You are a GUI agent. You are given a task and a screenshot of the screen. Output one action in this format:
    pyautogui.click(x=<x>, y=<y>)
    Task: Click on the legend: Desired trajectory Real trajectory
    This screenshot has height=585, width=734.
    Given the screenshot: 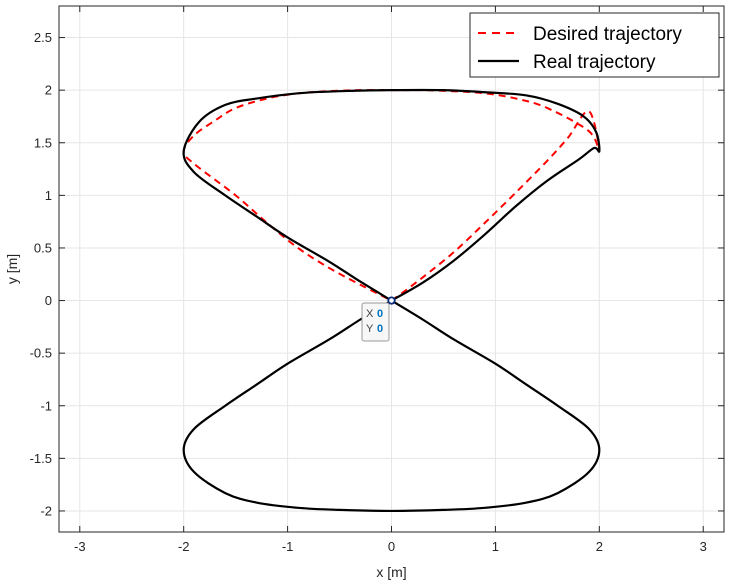 What is the action you would take?
    pyautogui.click(x=594, y=45)
    